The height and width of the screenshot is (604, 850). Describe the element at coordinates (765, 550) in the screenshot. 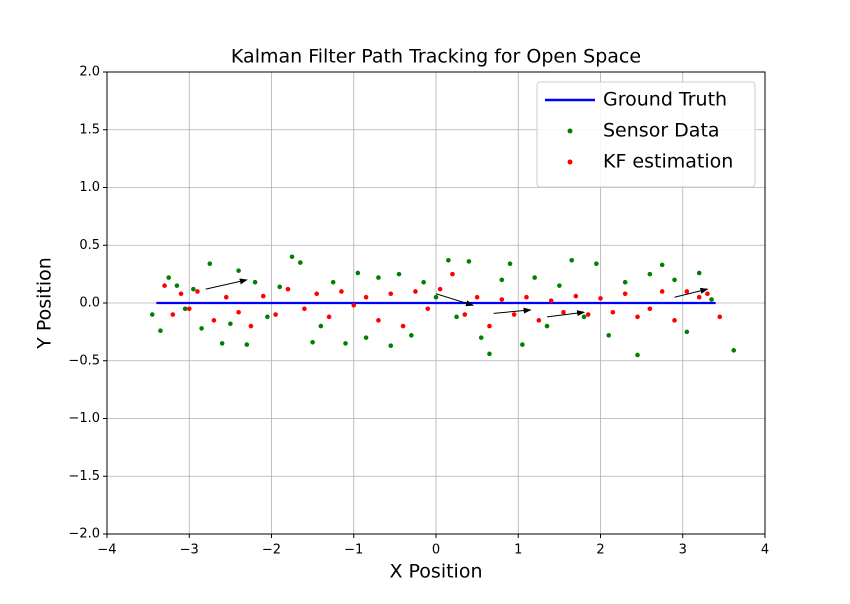

I see `x-tick-label: 4` at that location.